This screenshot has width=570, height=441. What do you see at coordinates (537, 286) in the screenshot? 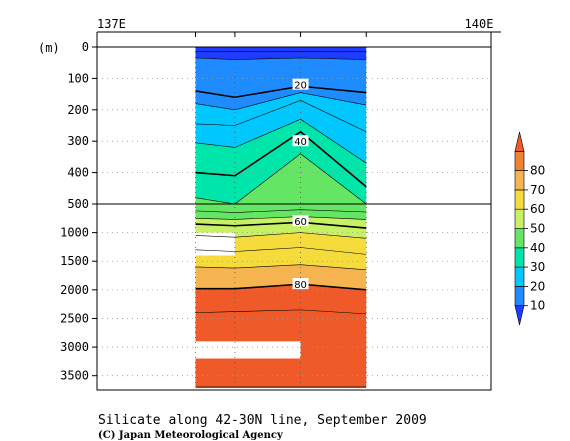
I see `colorbar-label: 20` at bounding box center [537, 286].